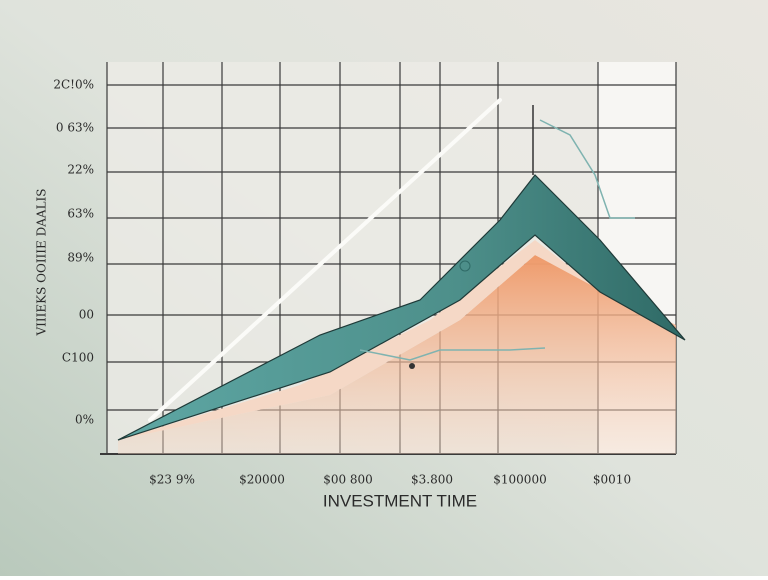 Image resolution: width=768 pixels, height=580 pixels. Describe the element at coordinates (73, 85) in the screenshot. I see `y-label: 2C!0%` at that location.